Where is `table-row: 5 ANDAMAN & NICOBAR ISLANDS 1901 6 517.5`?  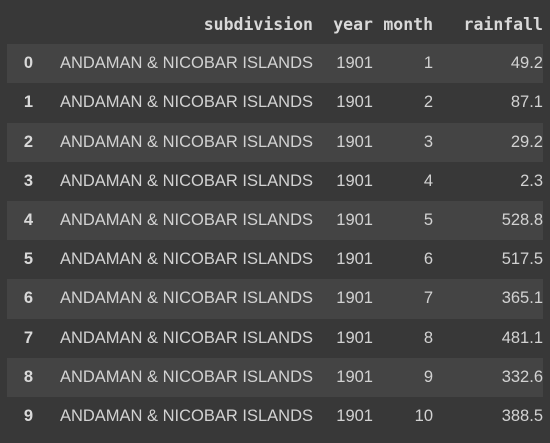 table-row: 5 ANDAMAN & NICOBAR ISLANDS 1901 6 517.5 is located at coordinates (275, 260).